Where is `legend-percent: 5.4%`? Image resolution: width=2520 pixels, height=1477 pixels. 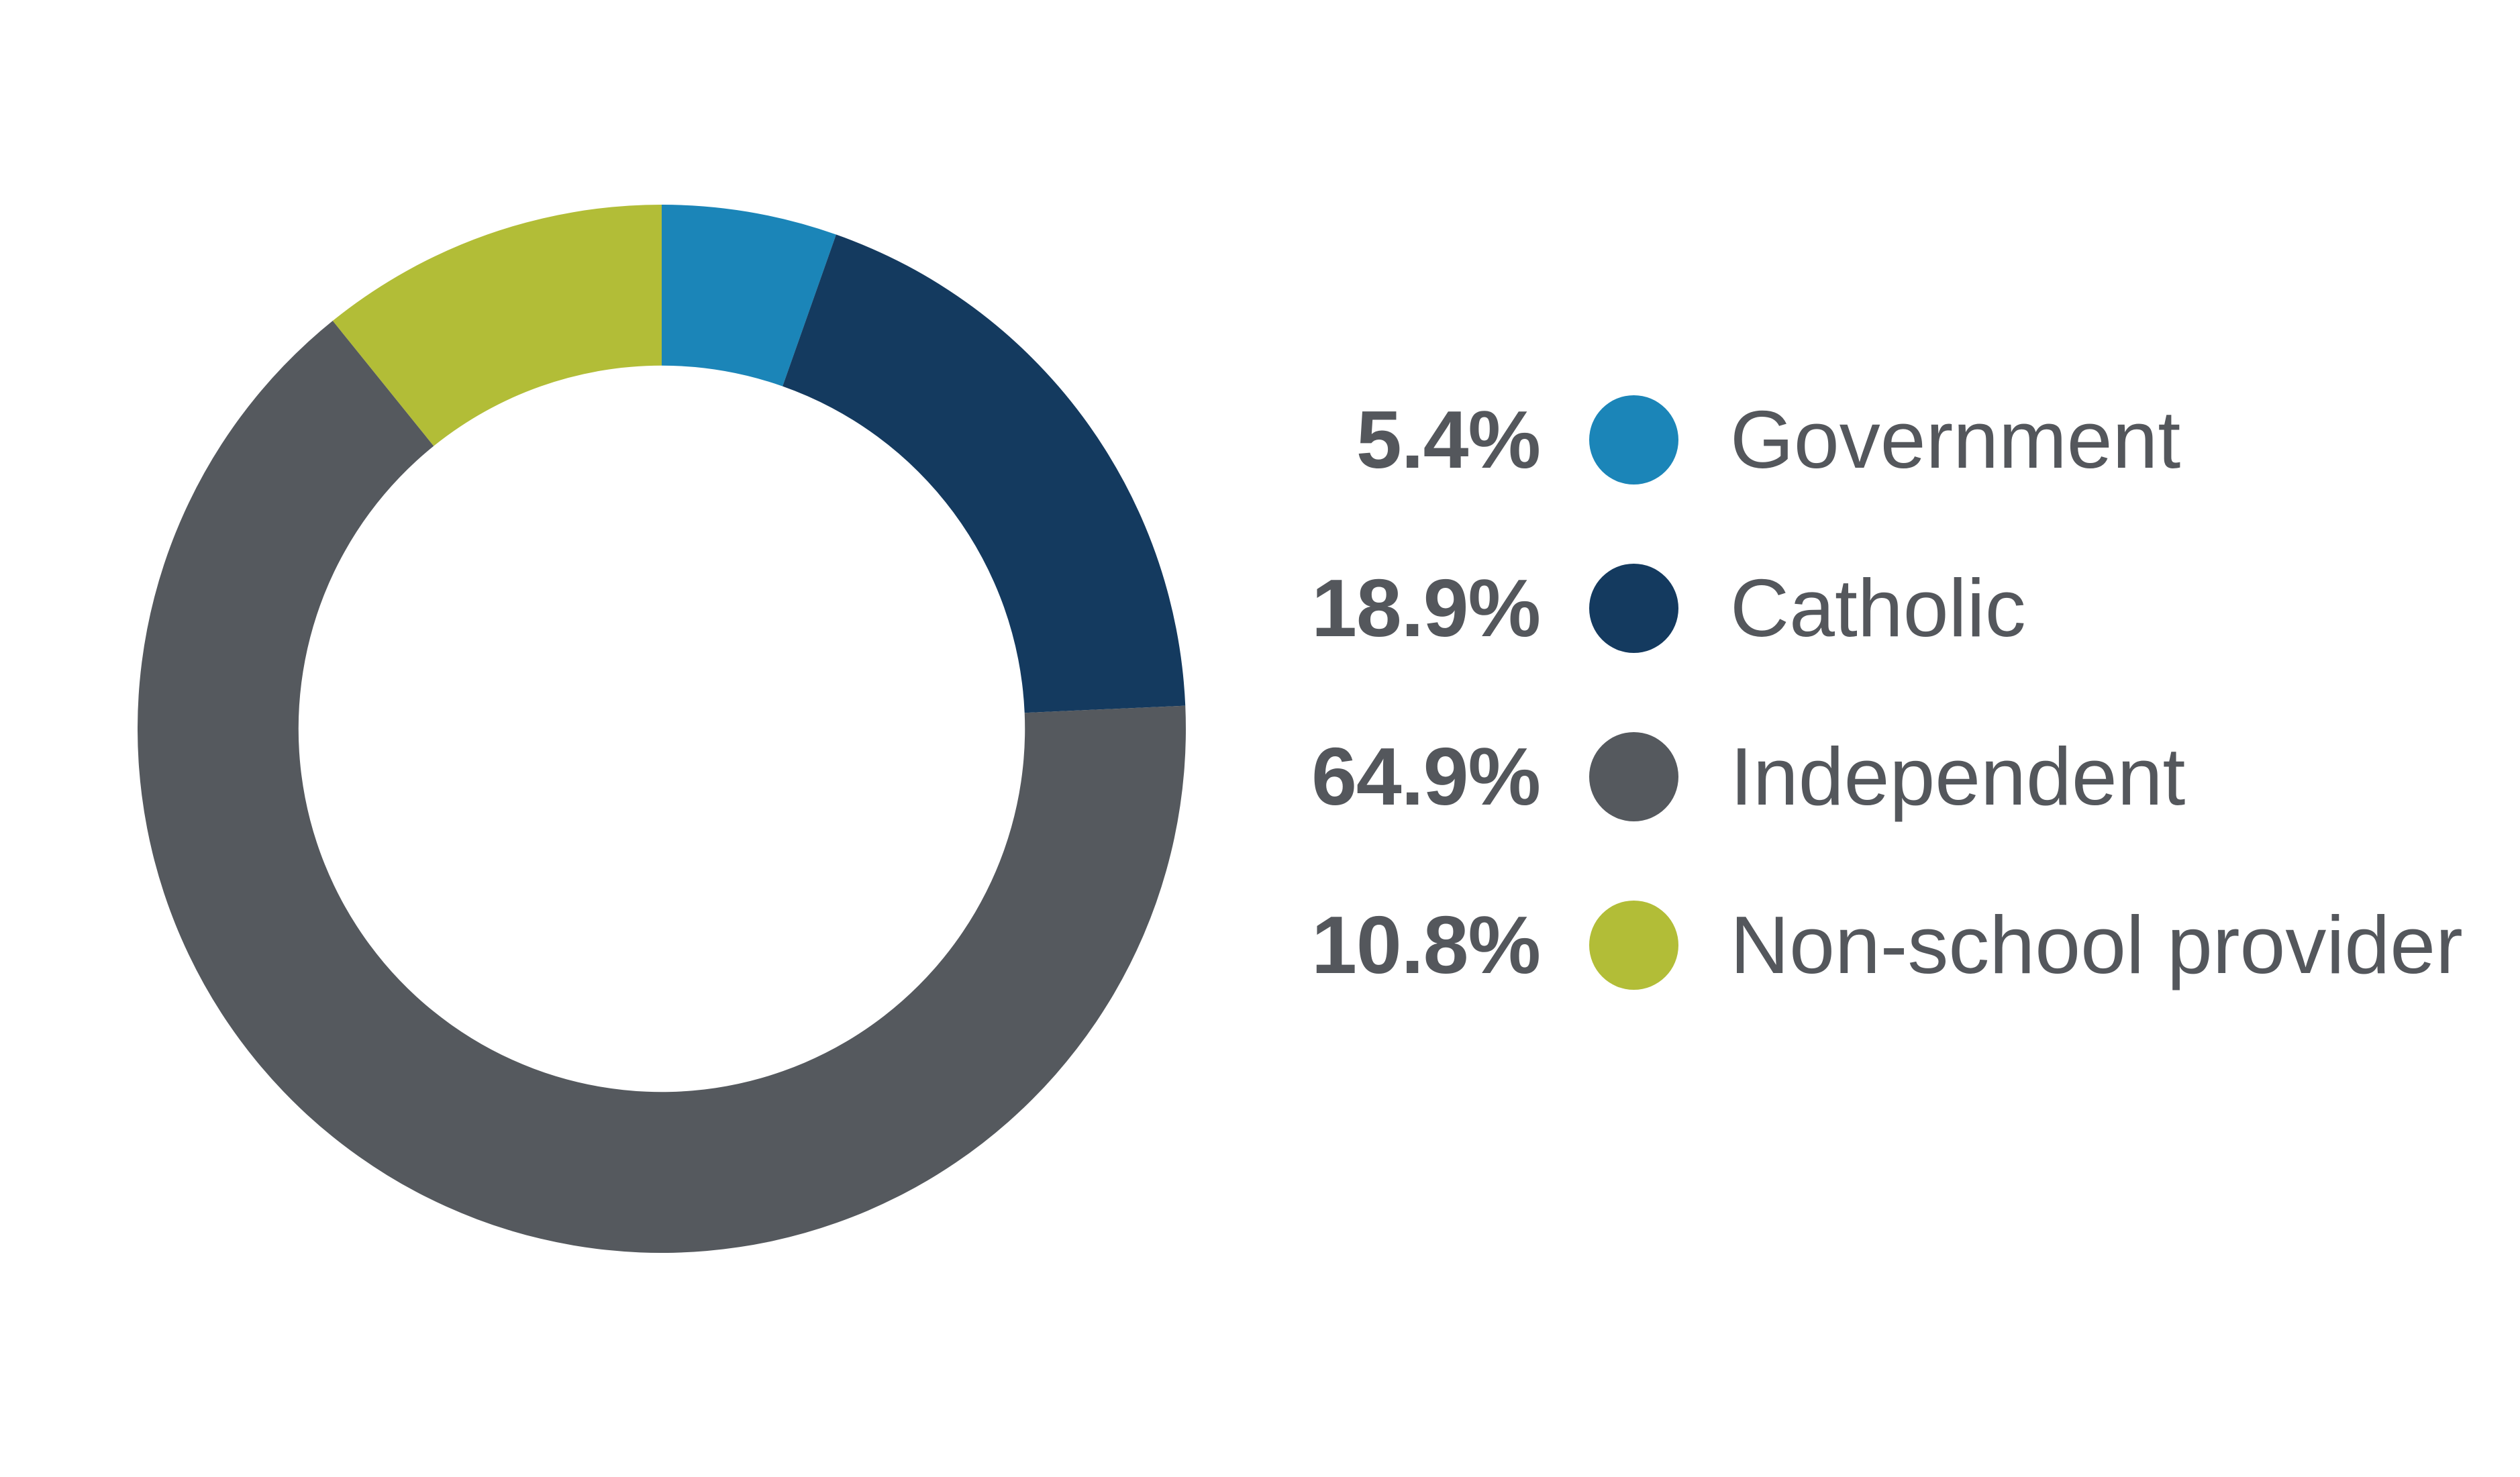
legend-percent: 5.4% is located at coordinates (1448, 439).